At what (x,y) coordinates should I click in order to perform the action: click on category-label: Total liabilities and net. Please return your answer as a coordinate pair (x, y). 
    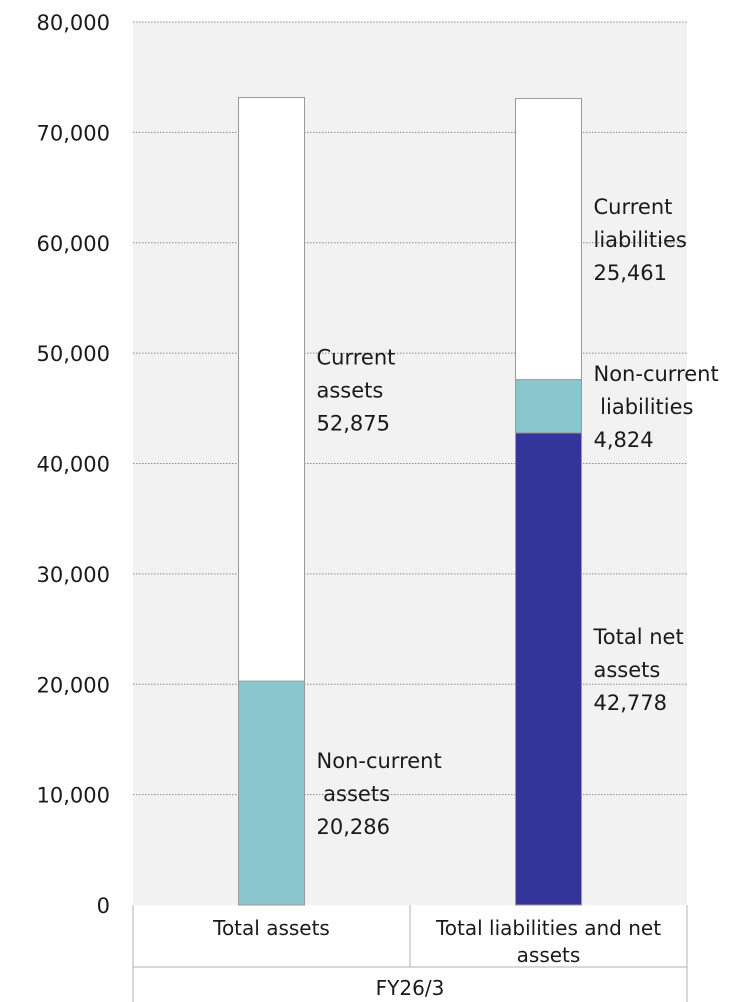
    Looking at the image, I should click on (548, 928).